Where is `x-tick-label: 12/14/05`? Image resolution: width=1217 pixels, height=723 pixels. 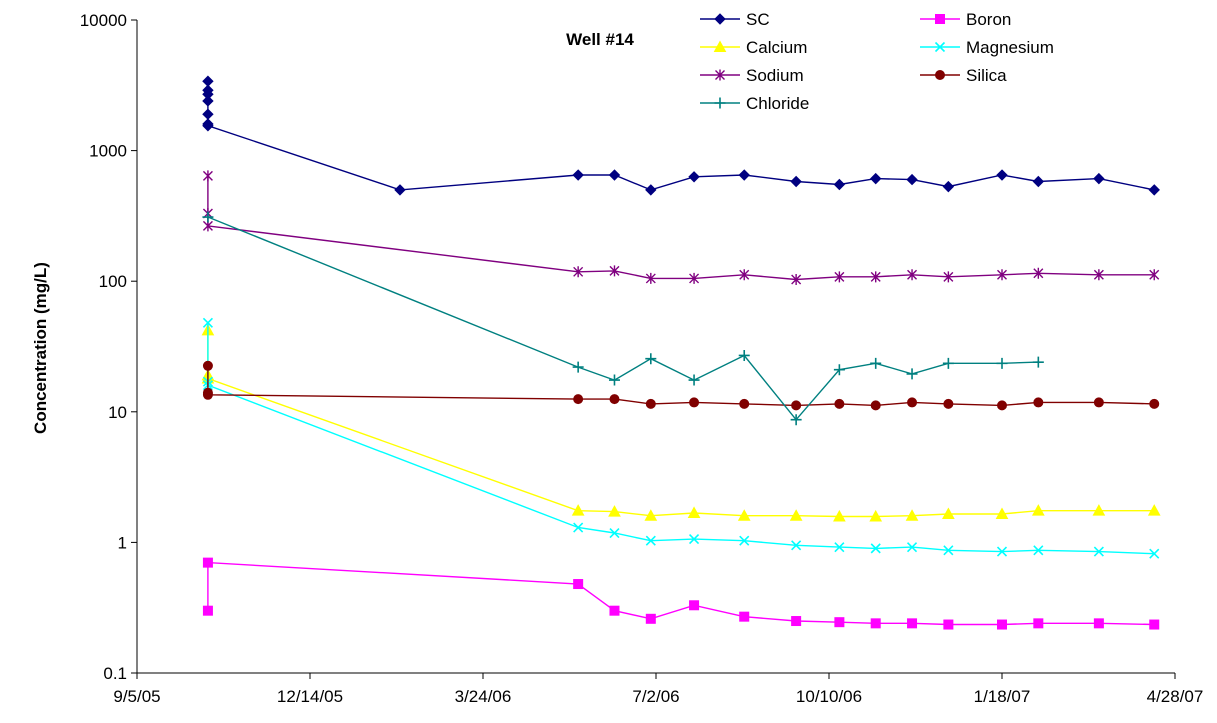 x-tick-label: 12/14/05 is located at coordinates (310, 696).